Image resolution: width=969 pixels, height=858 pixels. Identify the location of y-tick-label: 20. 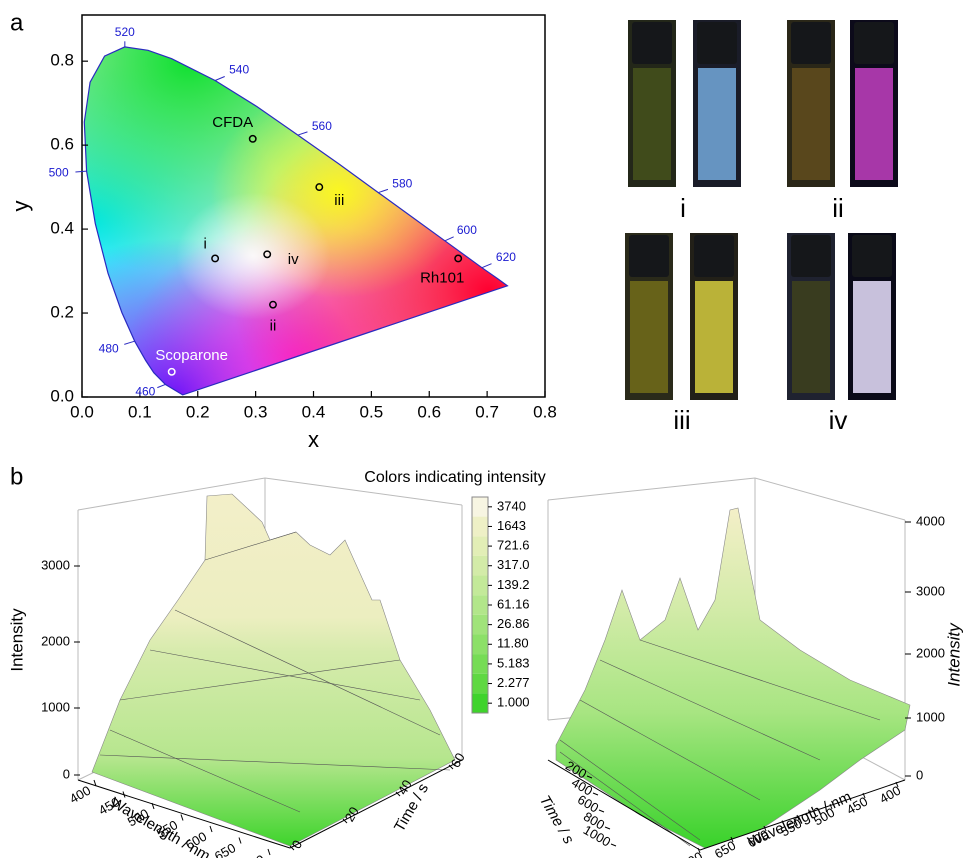
(352, 814).